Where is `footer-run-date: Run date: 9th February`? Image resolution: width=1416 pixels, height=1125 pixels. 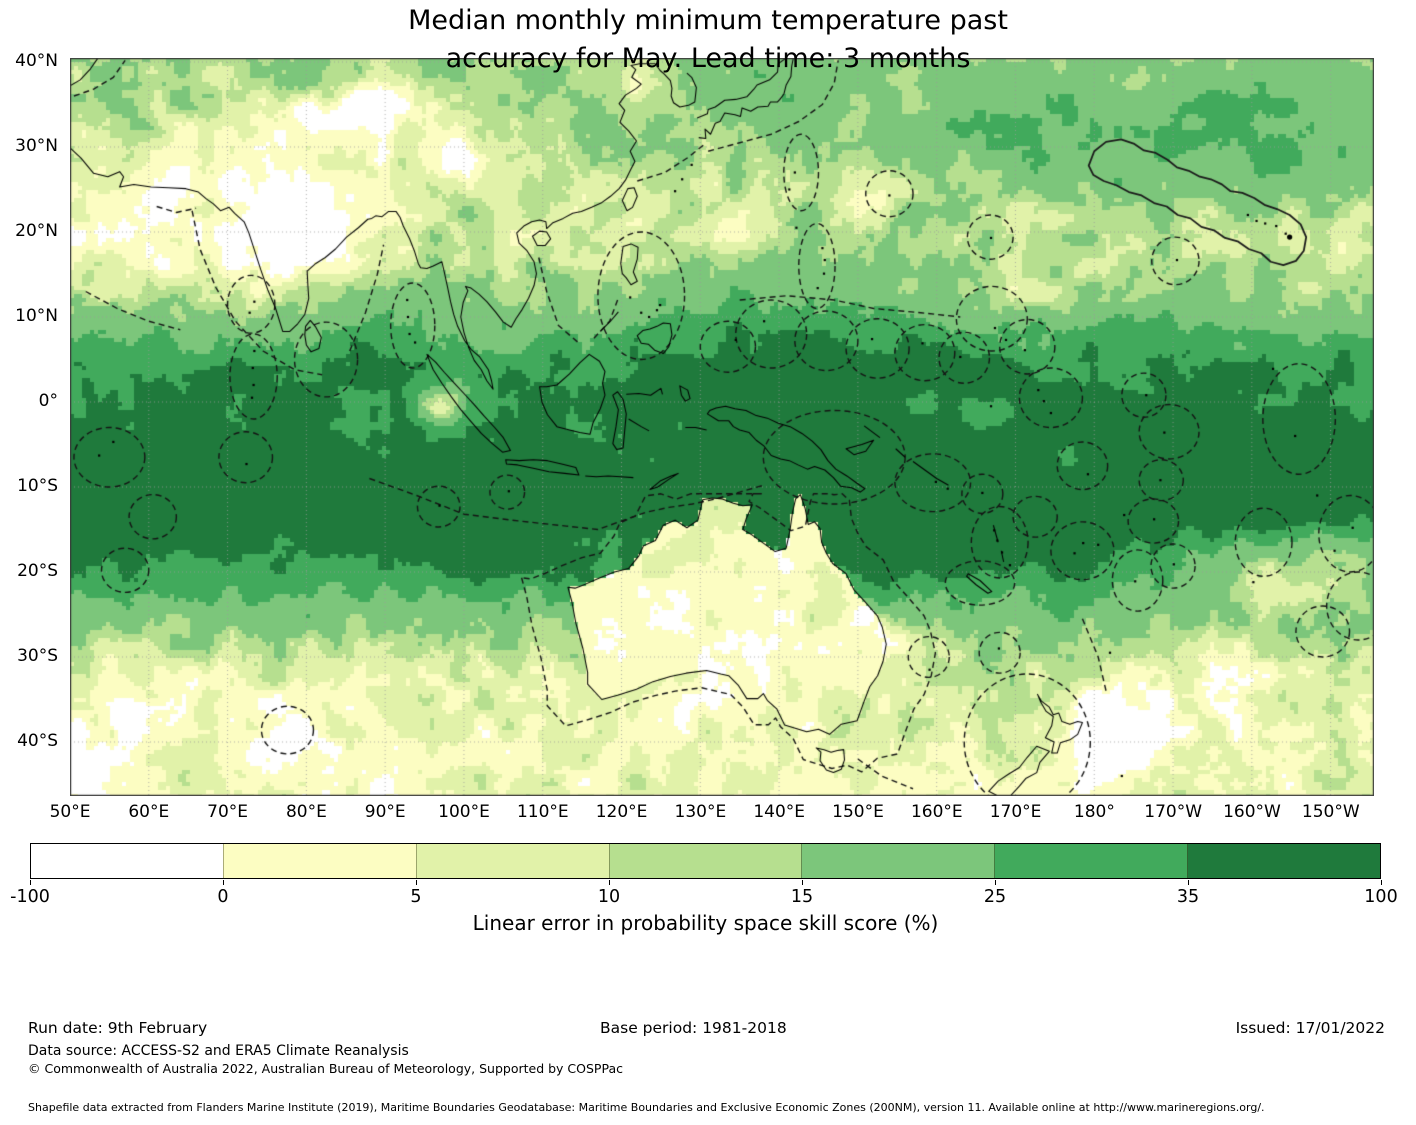 footer-run-date: Run date: 9th February is located at coordinates (118, 1028).